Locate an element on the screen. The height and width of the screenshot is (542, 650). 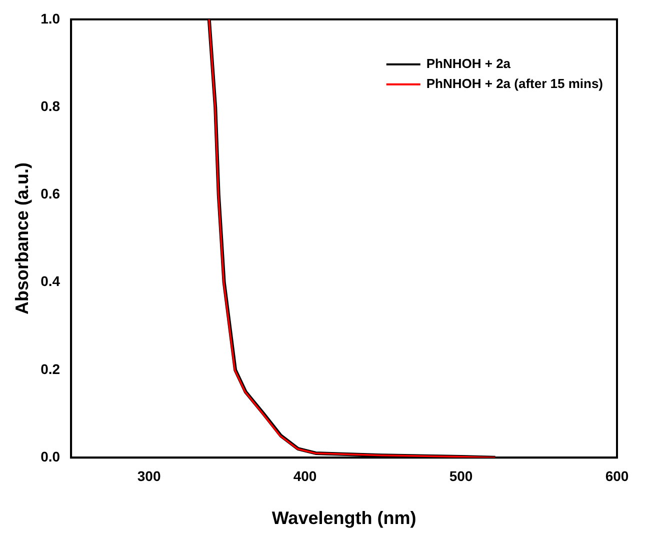
legend-label: PhNHOH + 2a (after 15 mins) is located at coordinates (515, 83).